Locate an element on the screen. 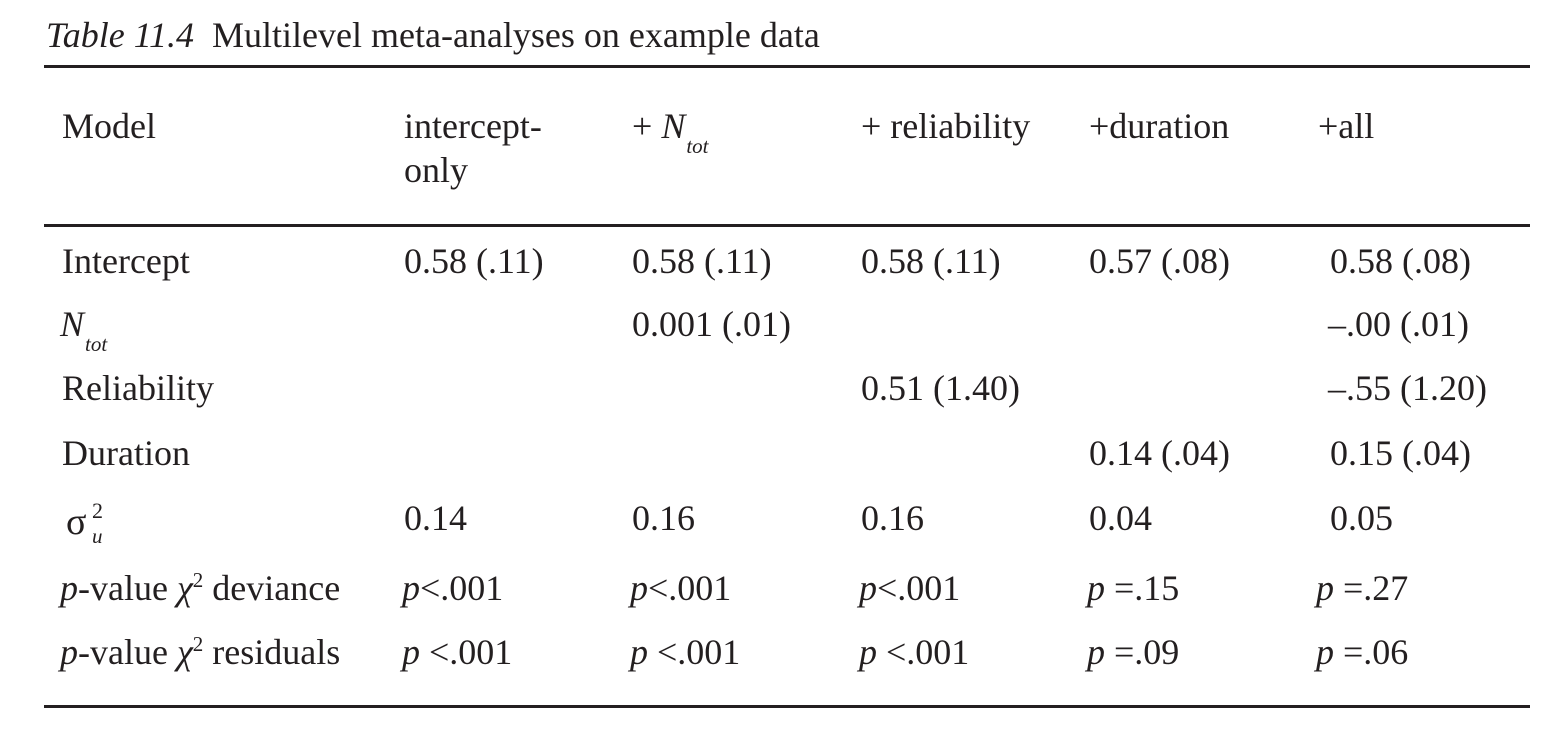  bottom-rule is located at coordinates (787, 706).